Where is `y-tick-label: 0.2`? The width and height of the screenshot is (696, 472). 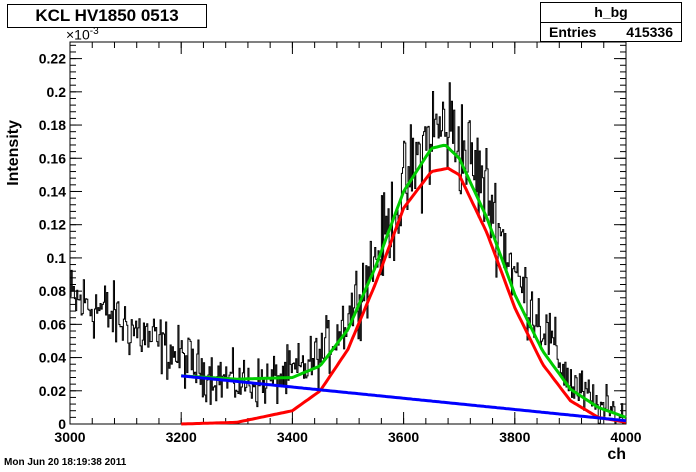 y-tick-label: 0.2 is located at coordinates (57, 92).